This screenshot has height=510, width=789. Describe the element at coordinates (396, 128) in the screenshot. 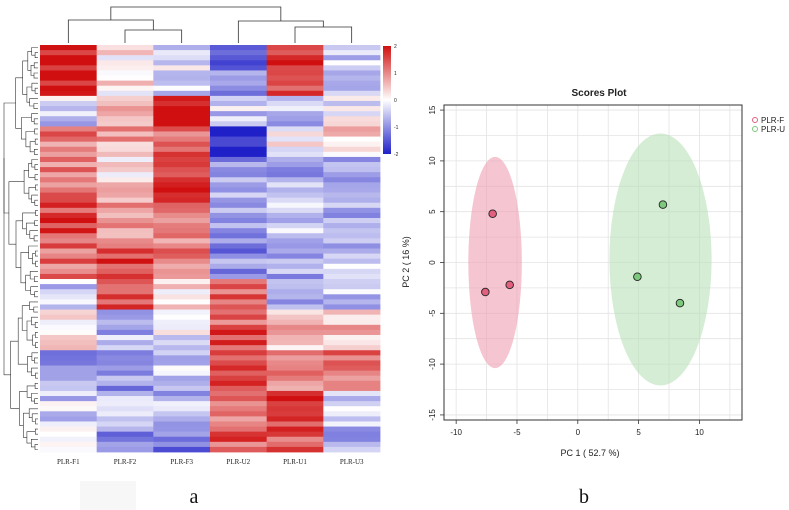

I see `colorbar-tick-label: -1` at that location.